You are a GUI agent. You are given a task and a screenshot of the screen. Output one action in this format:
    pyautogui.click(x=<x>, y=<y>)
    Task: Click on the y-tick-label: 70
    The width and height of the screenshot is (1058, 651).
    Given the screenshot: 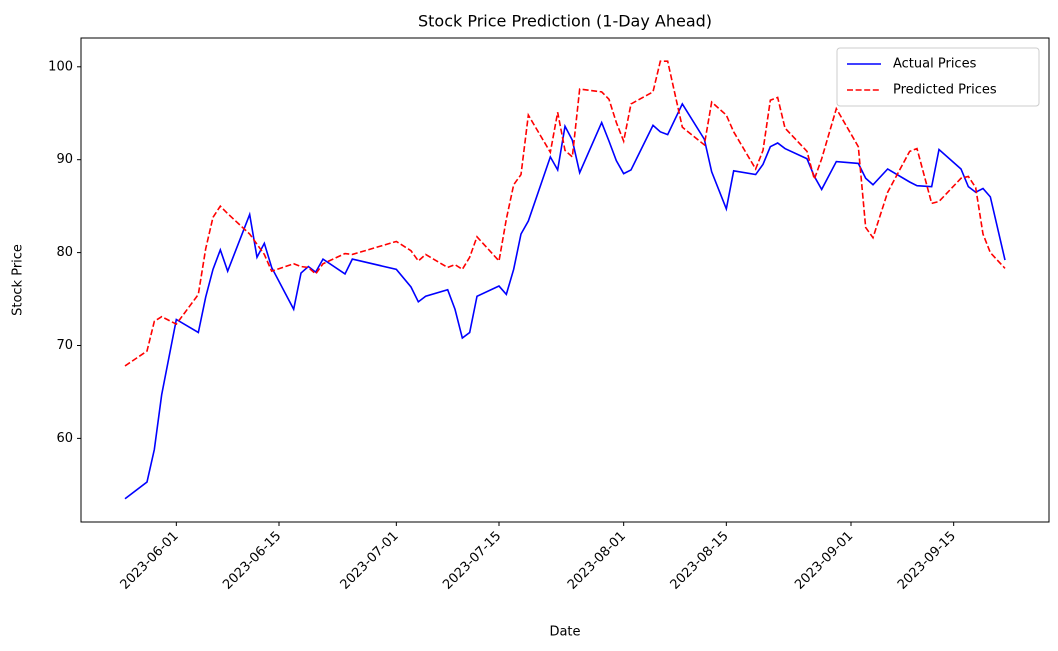 What is the action you would take?
    pyautogui.click(x=64, y=345)
    